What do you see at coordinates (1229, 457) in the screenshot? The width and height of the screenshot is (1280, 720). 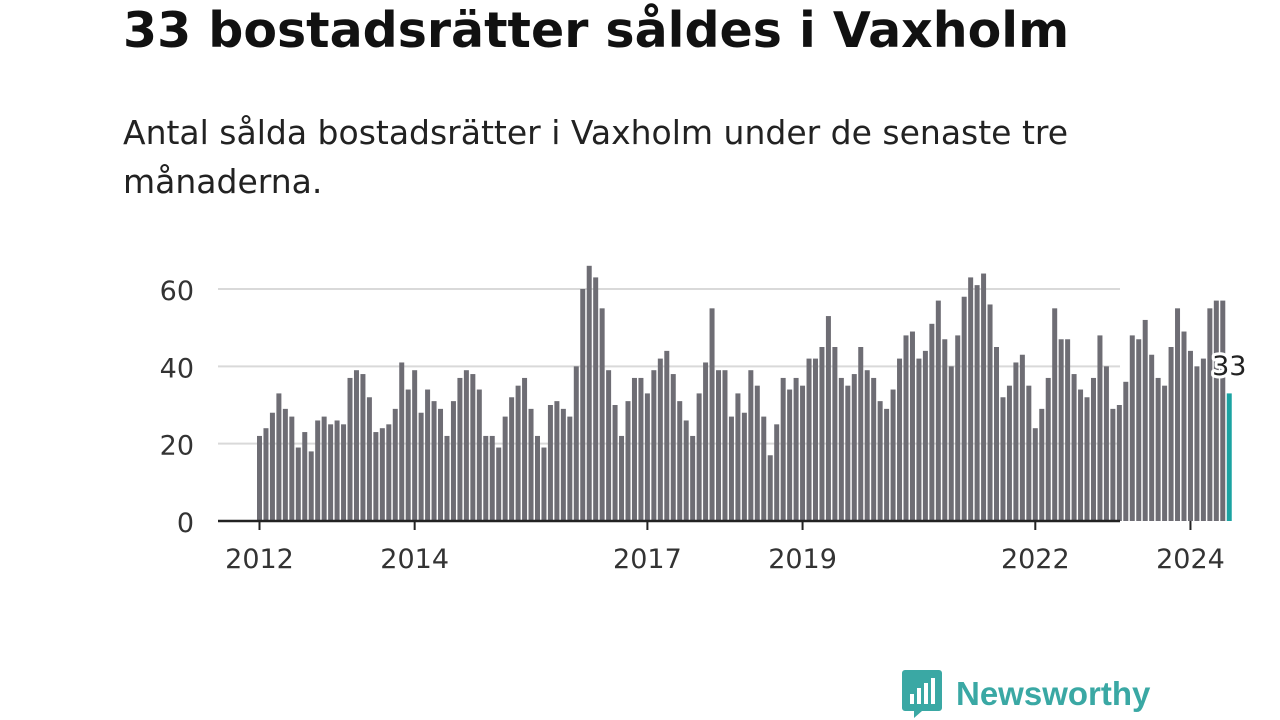 I see `highlight-bar` at bounding box center [1229, 457].